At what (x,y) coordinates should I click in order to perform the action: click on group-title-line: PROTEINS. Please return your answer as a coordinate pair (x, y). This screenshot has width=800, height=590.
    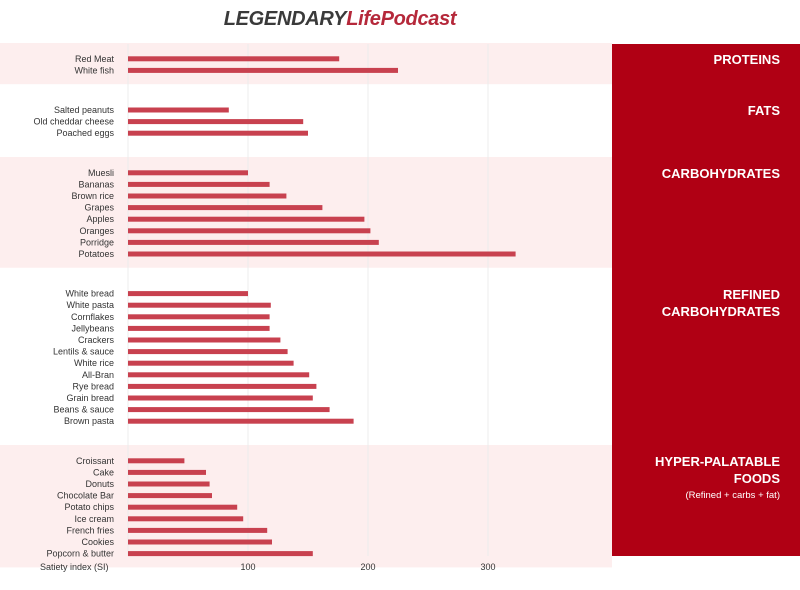
    Looking at the image, I should click on (747, 59).